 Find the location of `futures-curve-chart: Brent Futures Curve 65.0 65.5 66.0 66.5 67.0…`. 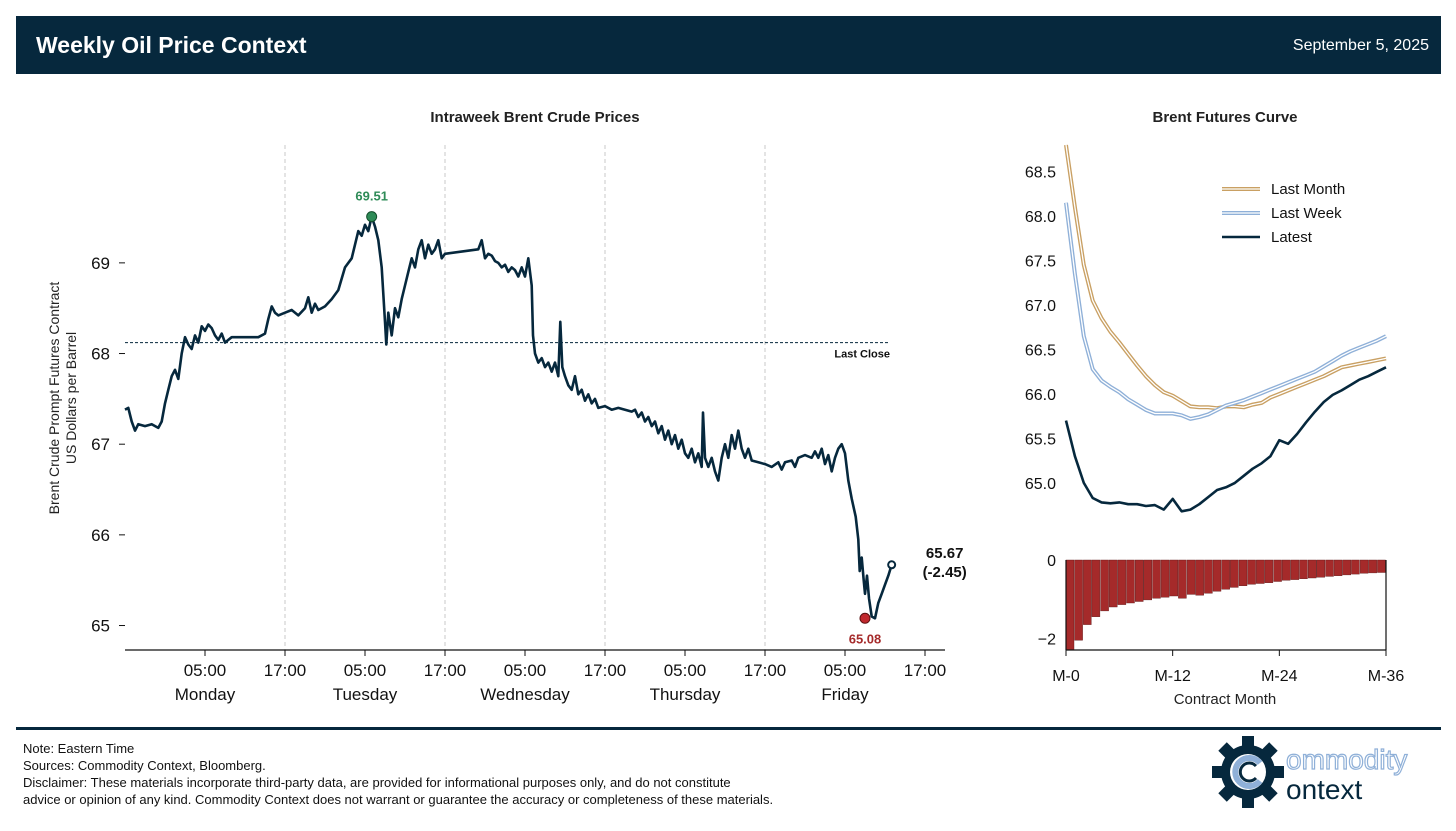

futures-curve-chart: Brent Futures Curve 65.0 65.5 66.0 66.5 67.0… is located at coordinates (1206, 311).